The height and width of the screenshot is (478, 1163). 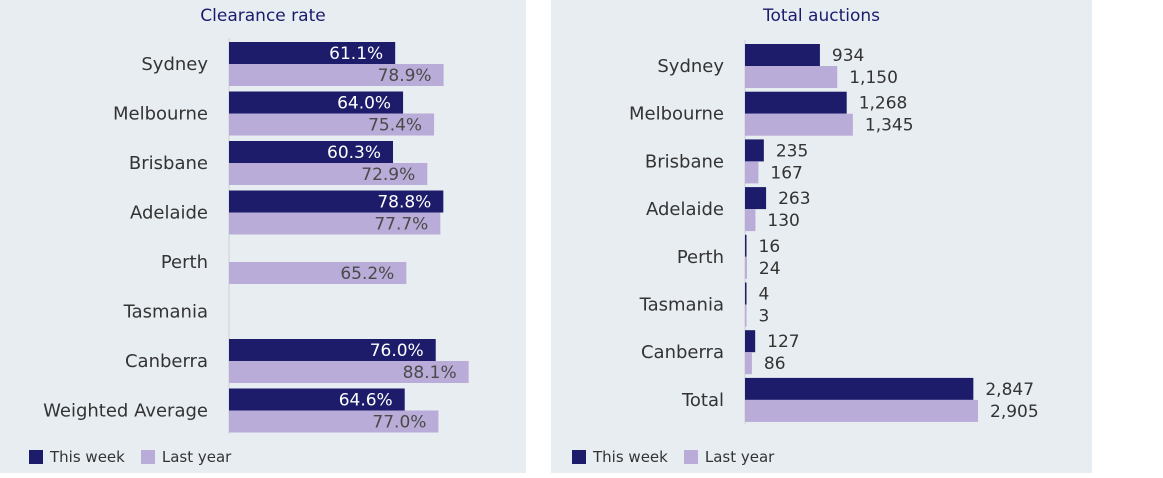 I want to click on bar-this-week-tasmania, so click(x=746, y=293).